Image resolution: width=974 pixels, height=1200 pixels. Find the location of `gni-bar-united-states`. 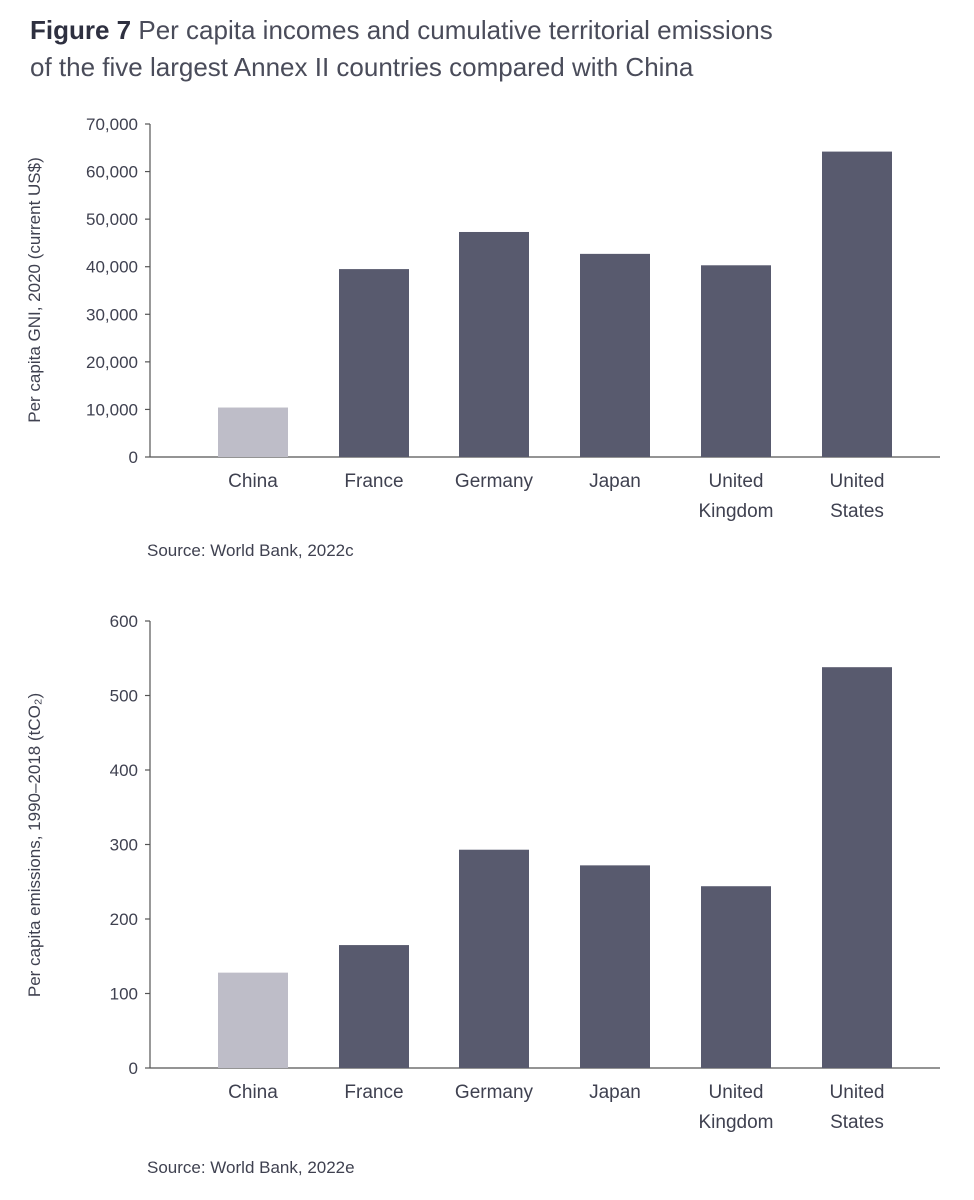

gni-bar-united-states is located at coordinates (857, 304).